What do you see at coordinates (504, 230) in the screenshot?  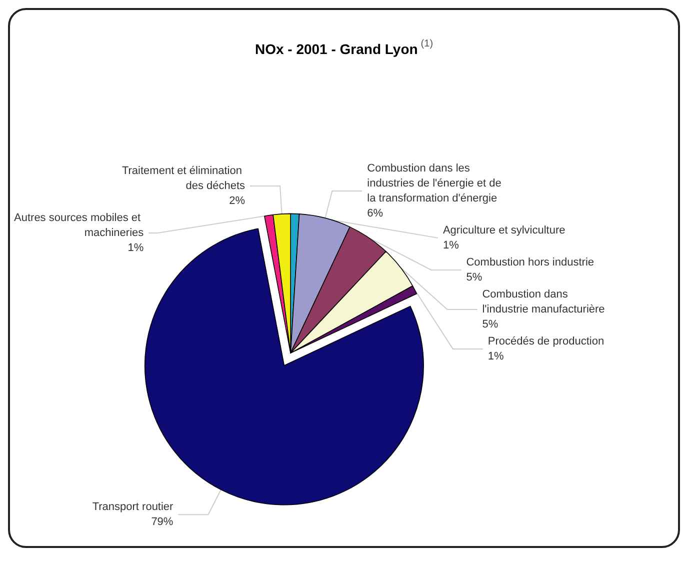 I see `slice-label: Agriculture et sylviculture` at bounding box center [504, 230].